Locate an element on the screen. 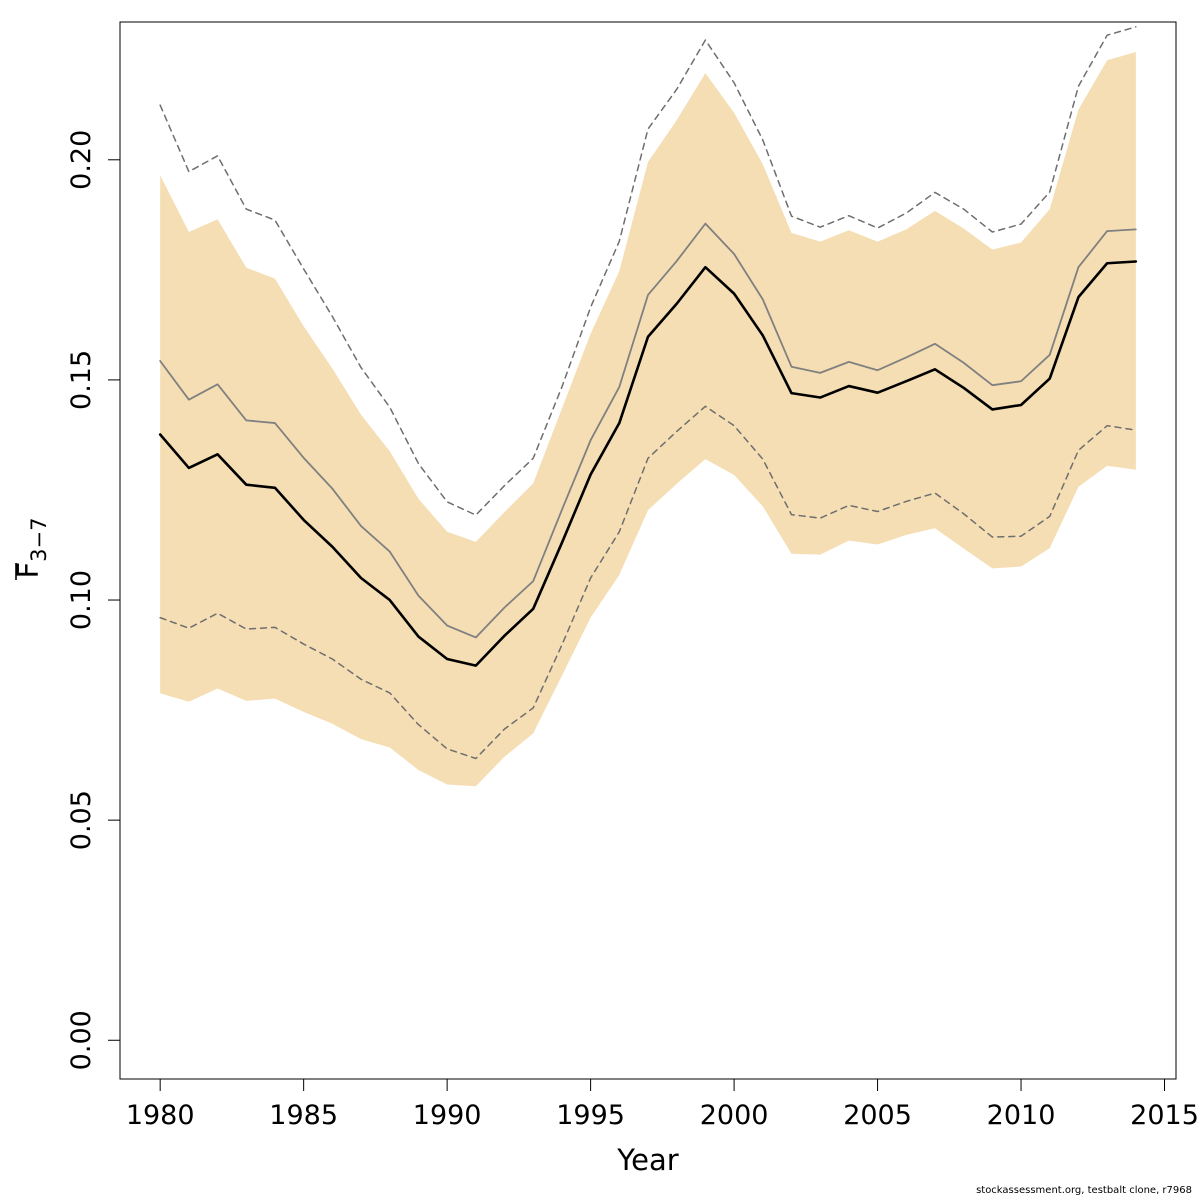 This screenshot has width=1200, height=1200. y-tick-label-0.05: 0.05 is located at coordinates (81, 820).